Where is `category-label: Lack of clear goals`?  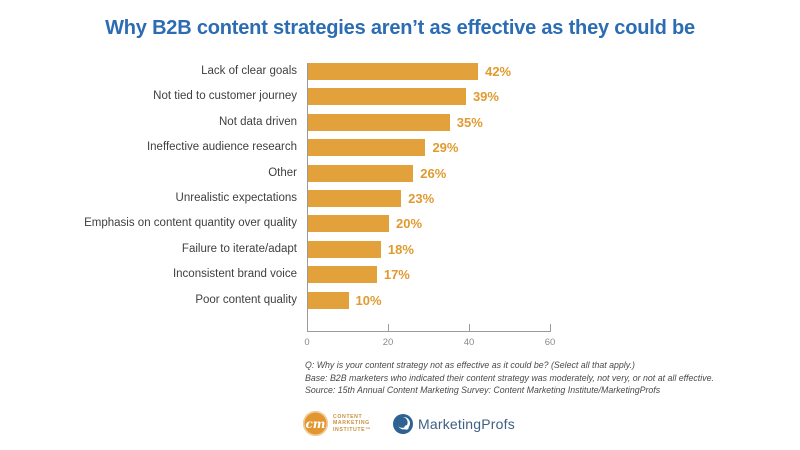 category-label: Lack of clear goals is located at coordinates (249, 71).